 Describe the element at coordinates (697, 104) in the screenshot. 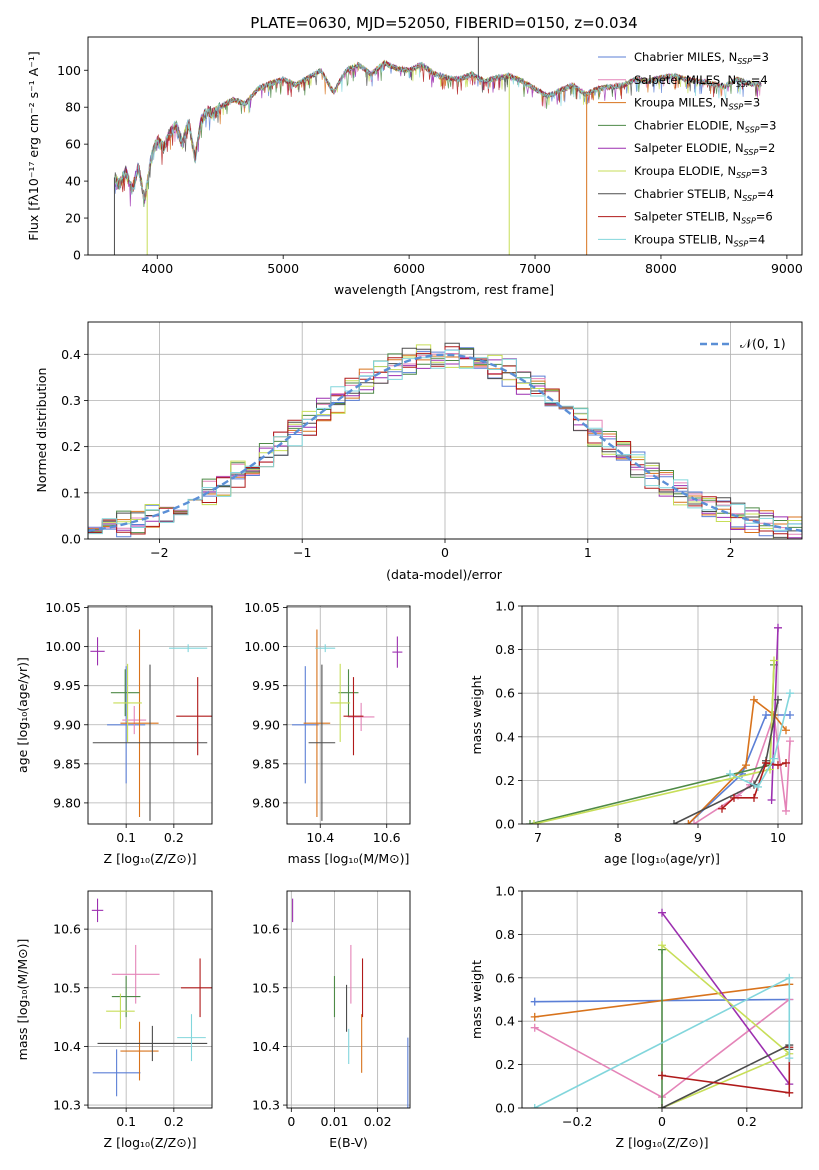

I see `legend-entry: Kroupa MILES, NSSP=3` at that location.